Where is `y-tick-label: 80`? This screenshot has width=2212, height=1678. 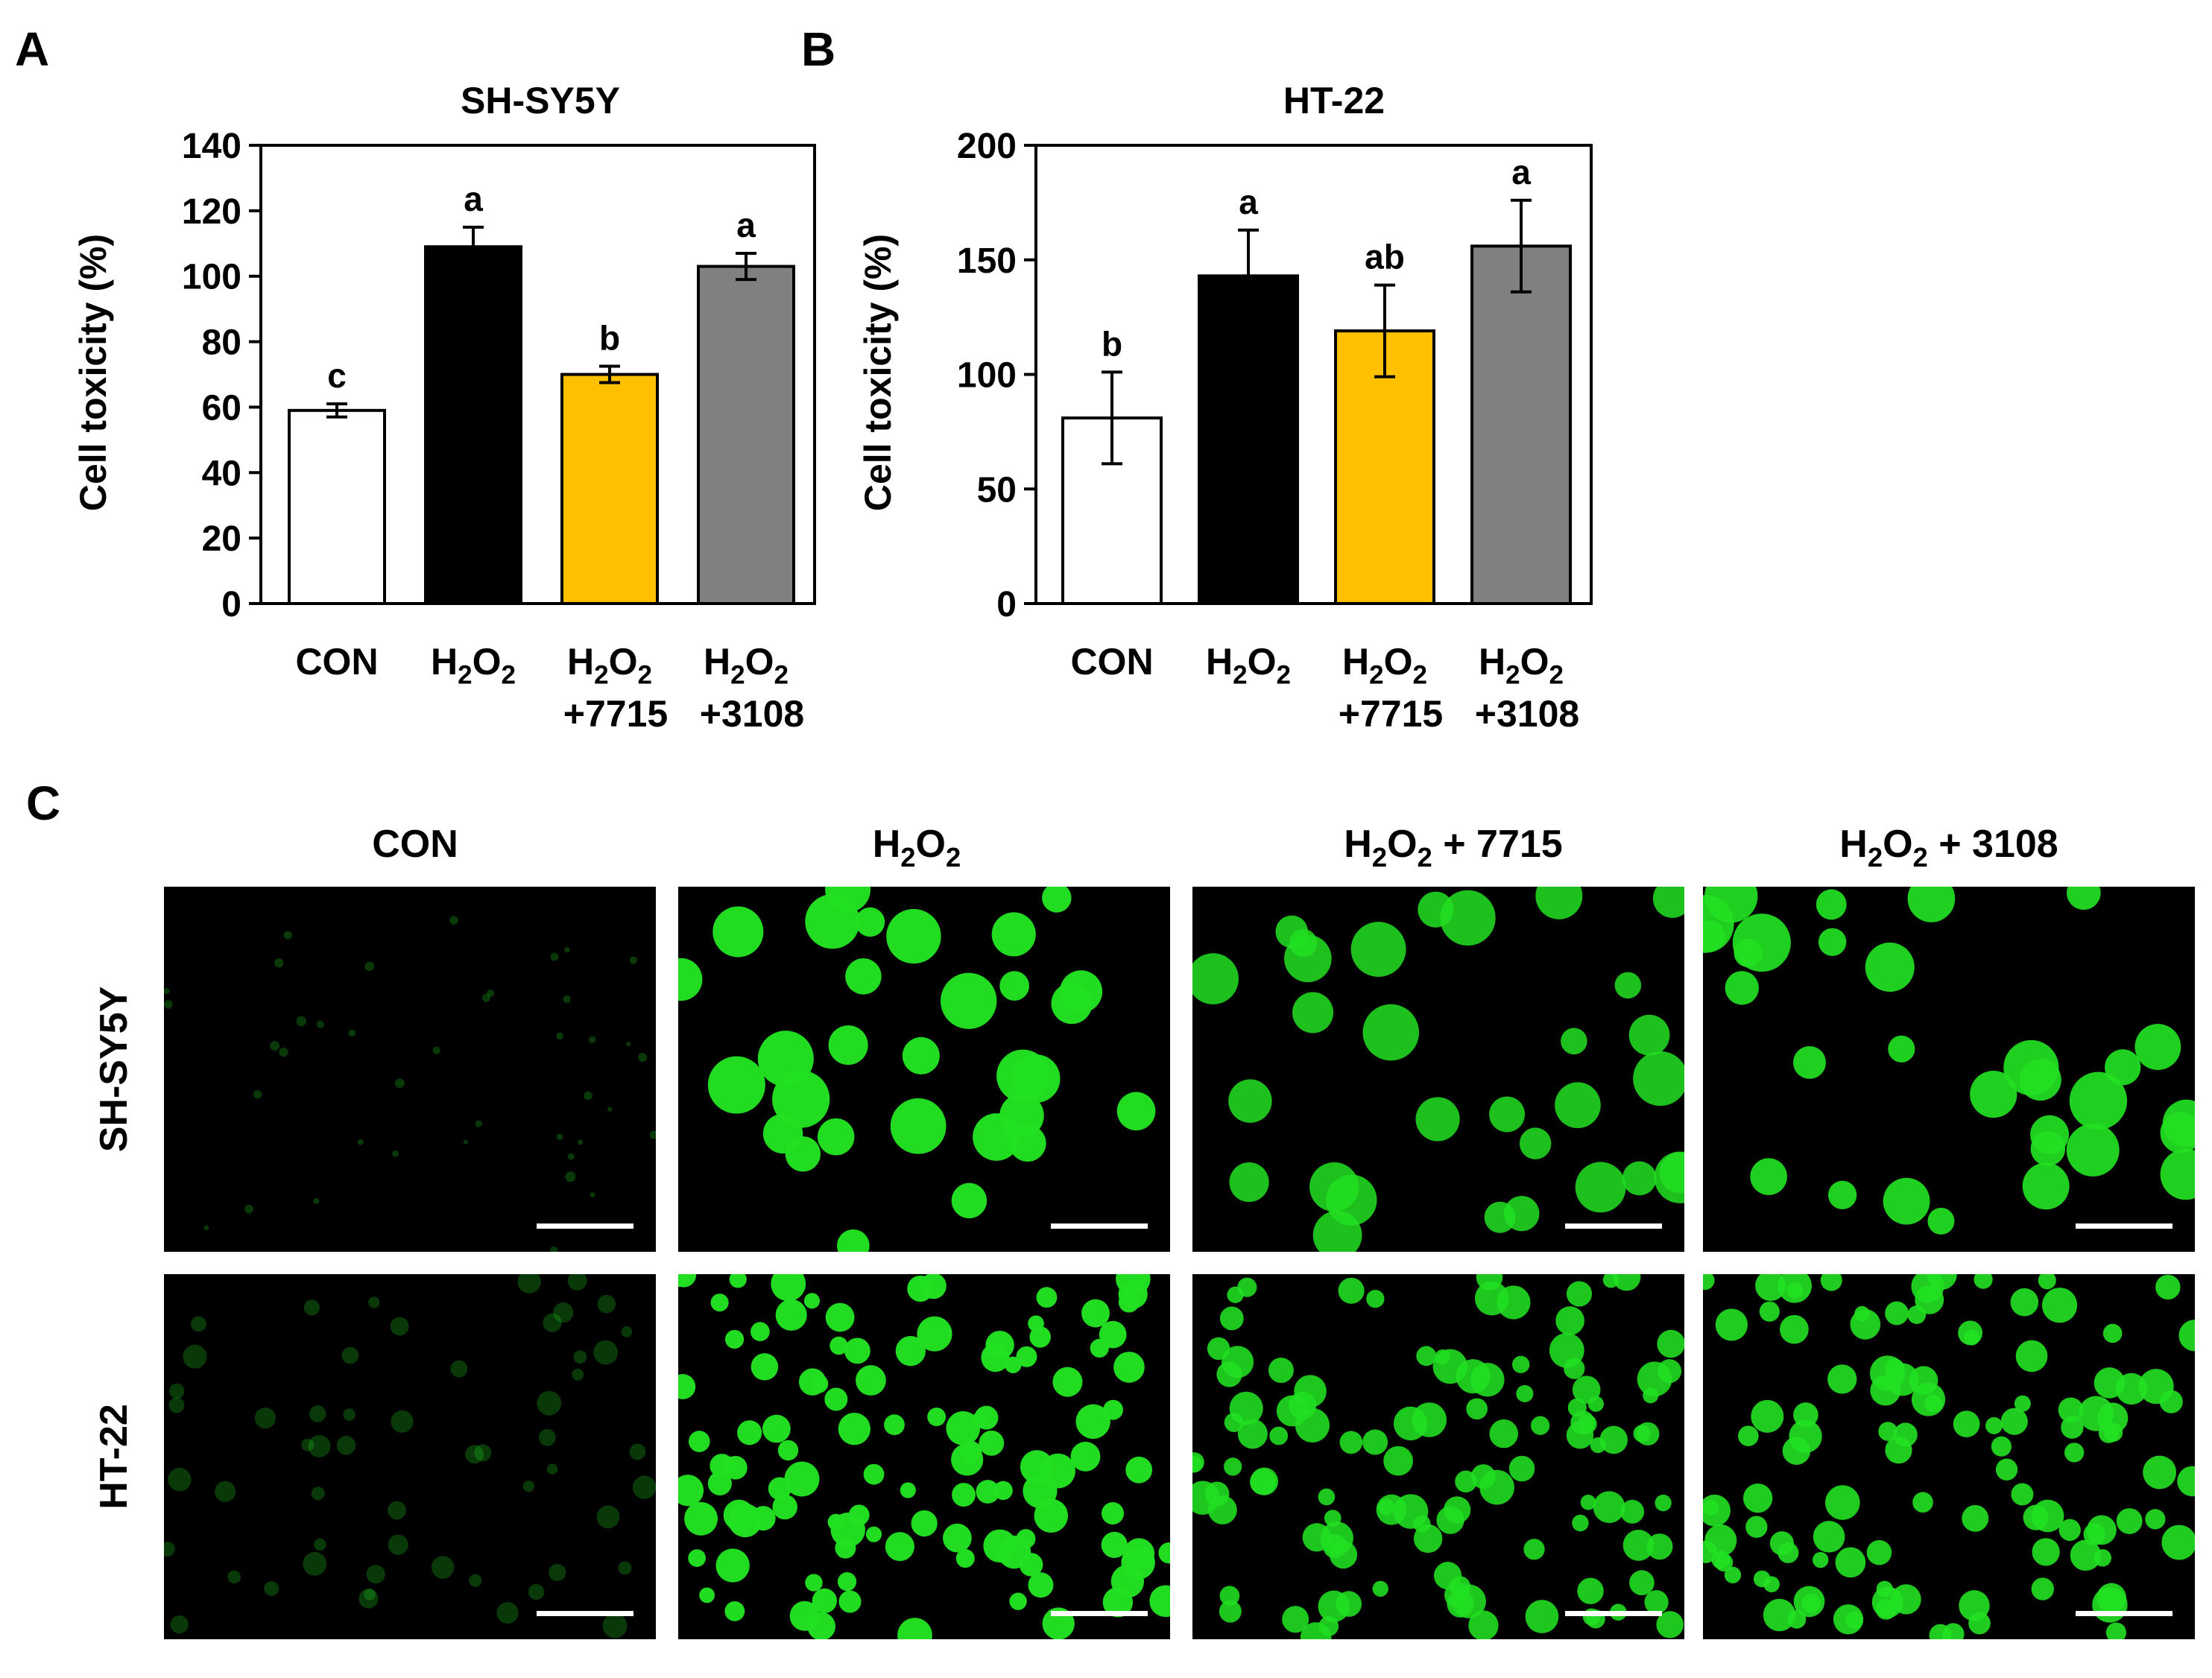
y-tick-label: 80 is located at coordinates (221, 343).